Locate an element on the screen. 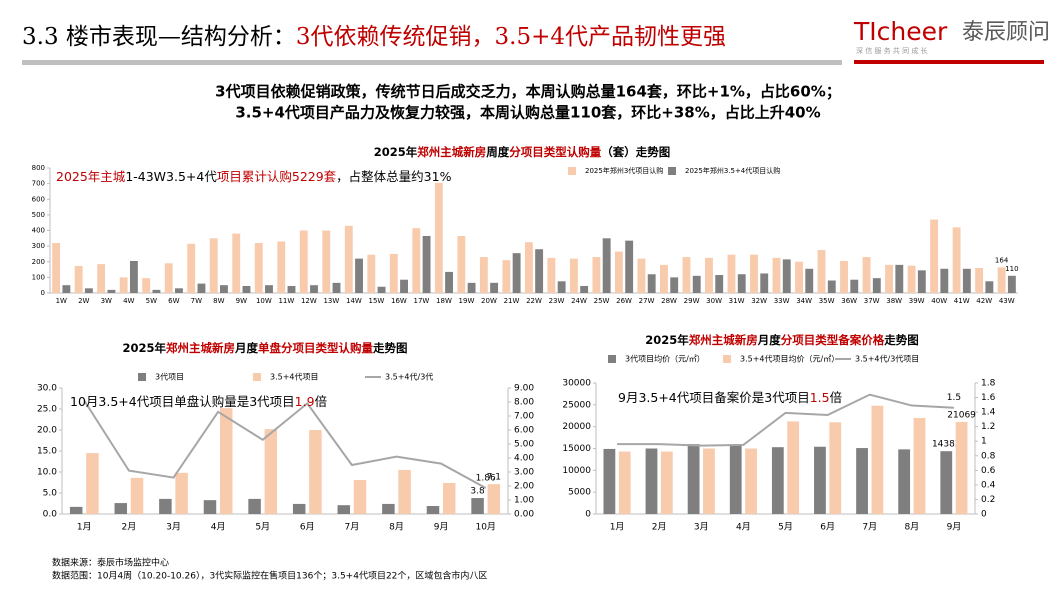  text-part: 月度 is located at coordinates (246, 348).